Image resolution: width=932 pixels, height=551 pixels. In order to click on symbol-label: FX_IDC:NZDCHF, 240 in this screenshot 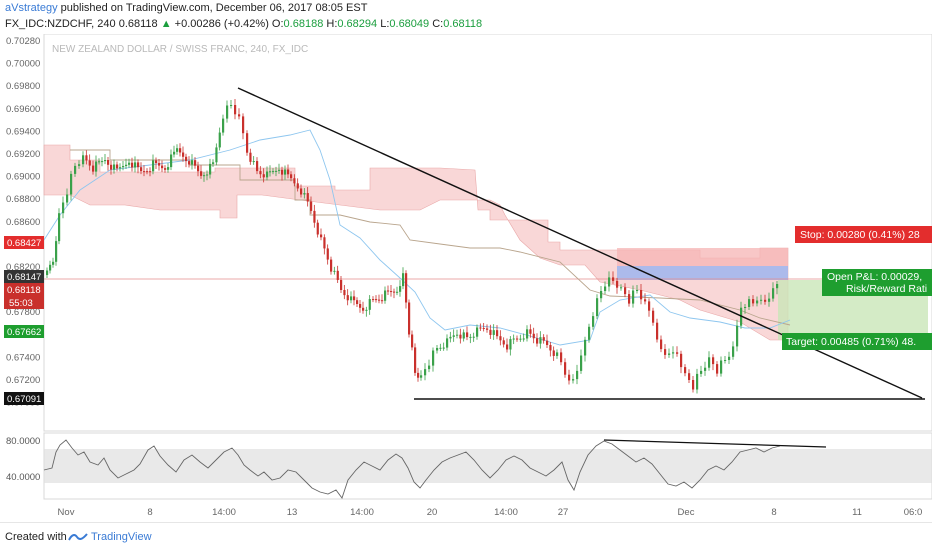, I will do `click(60, 24)`.